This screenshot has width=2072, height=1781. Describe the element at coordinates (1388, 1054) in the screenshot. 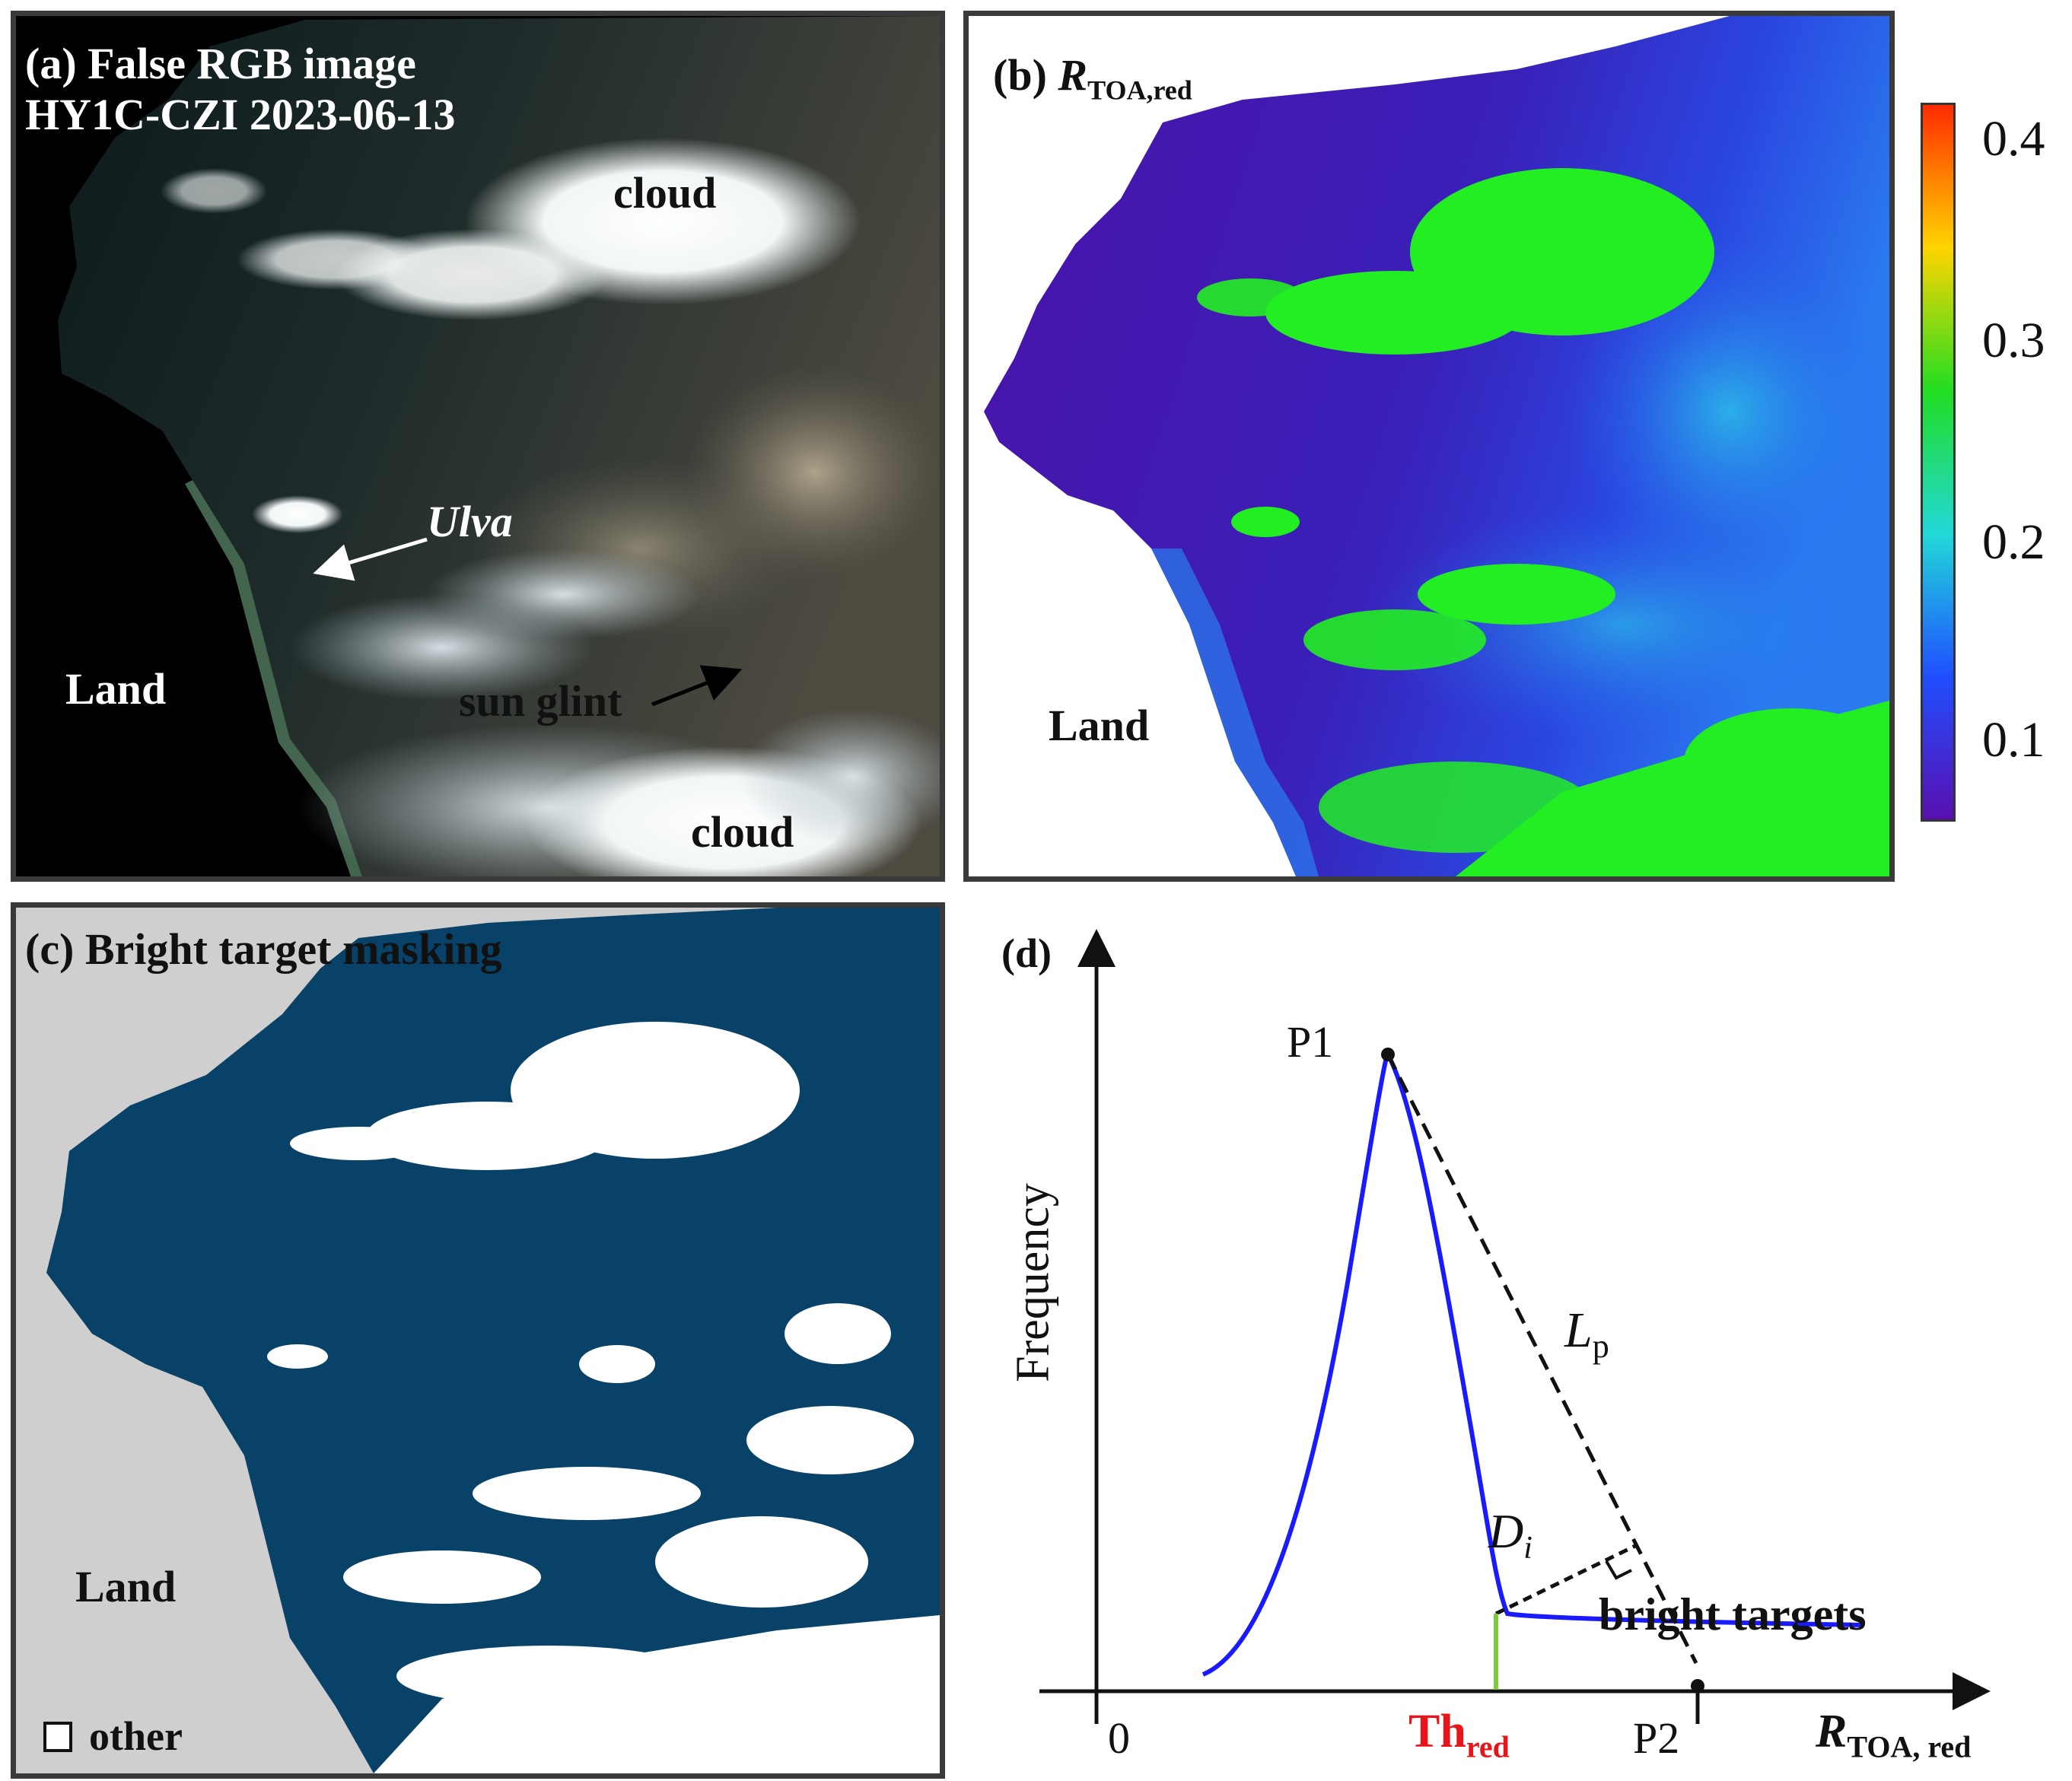

I see `p1-marker` at that location.